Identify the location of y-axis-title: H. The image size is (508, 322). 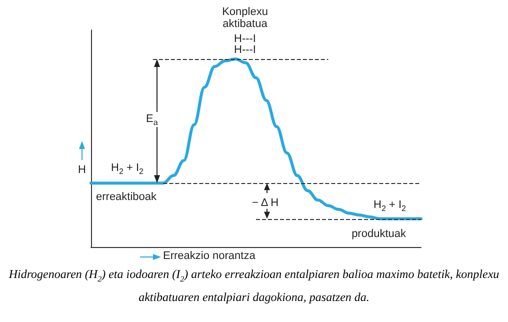
(82, 170).